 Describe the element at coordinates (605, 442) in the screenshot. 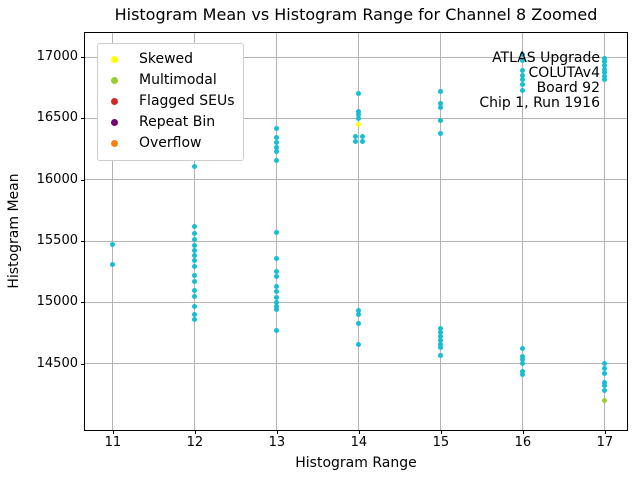

I see `x-tick-label: 17` at that location.